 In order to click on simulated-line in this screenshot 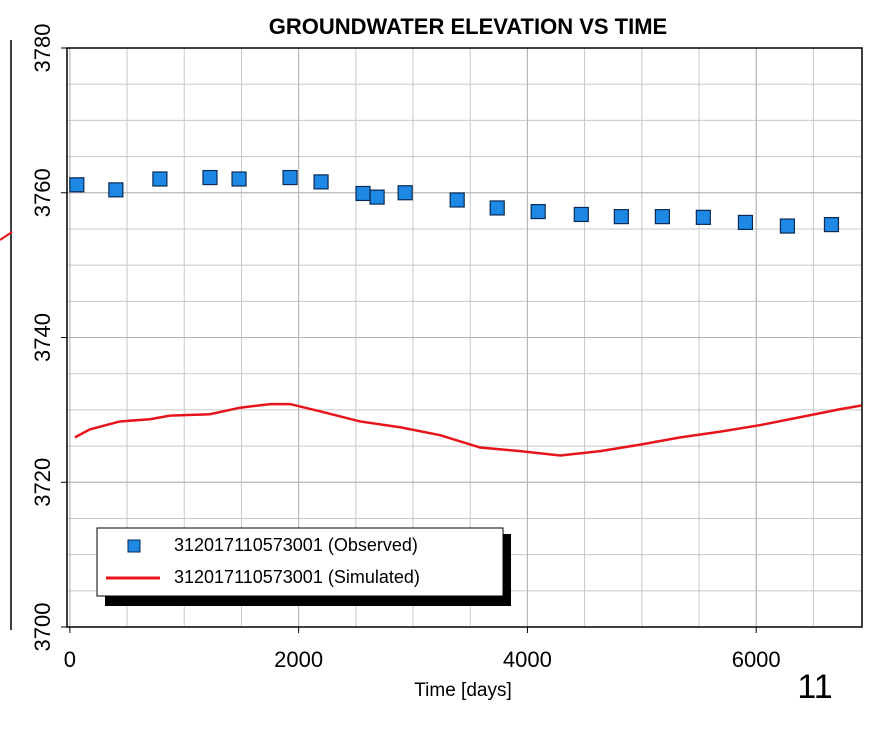, I will do `click(468, 429)`.